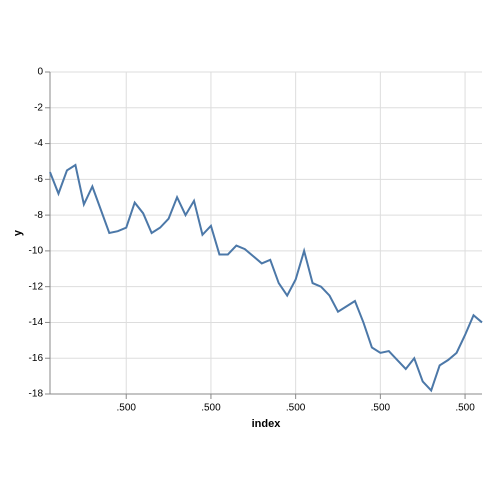  I want to click on y-tick-label: -14, so click(36, 322).